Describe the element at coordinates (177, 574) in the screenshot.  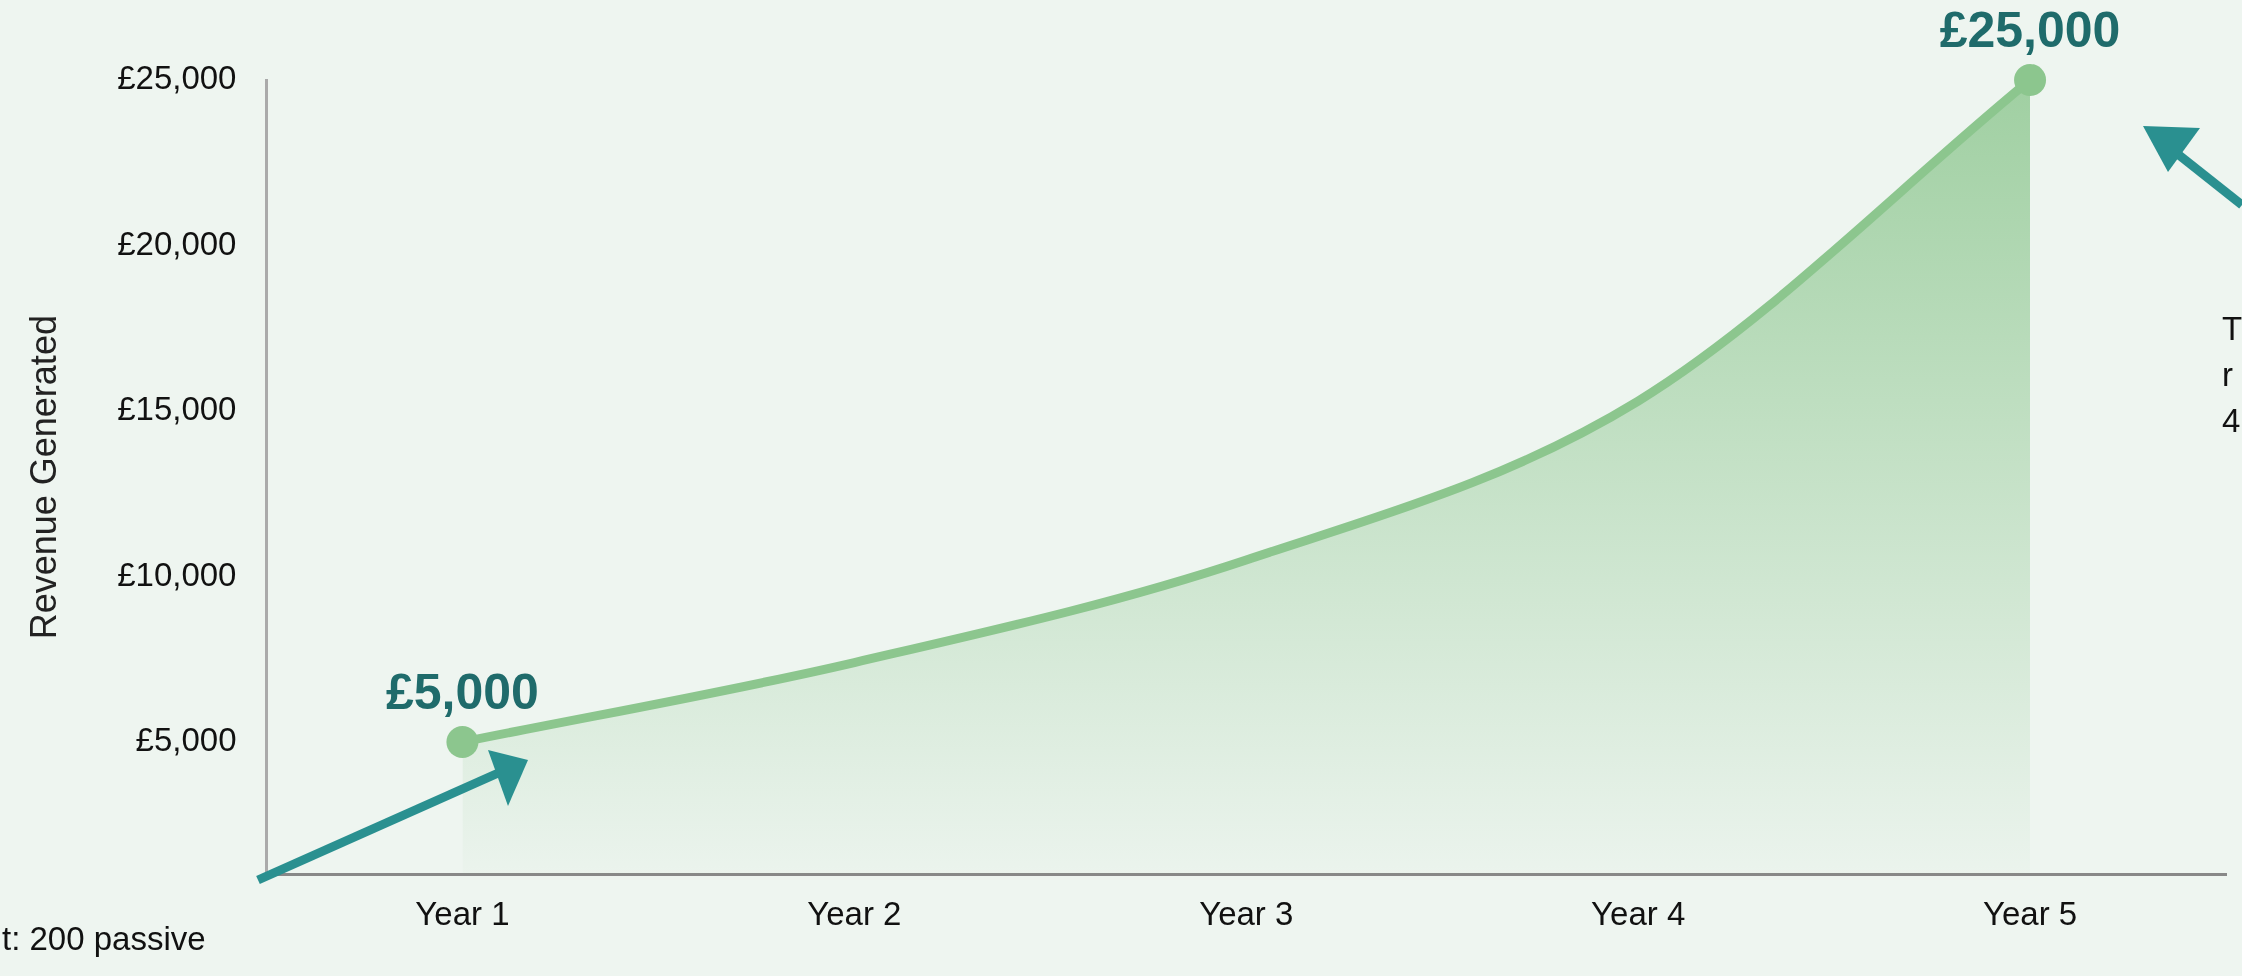
I see `y-tick-label: £10,000` at that location.